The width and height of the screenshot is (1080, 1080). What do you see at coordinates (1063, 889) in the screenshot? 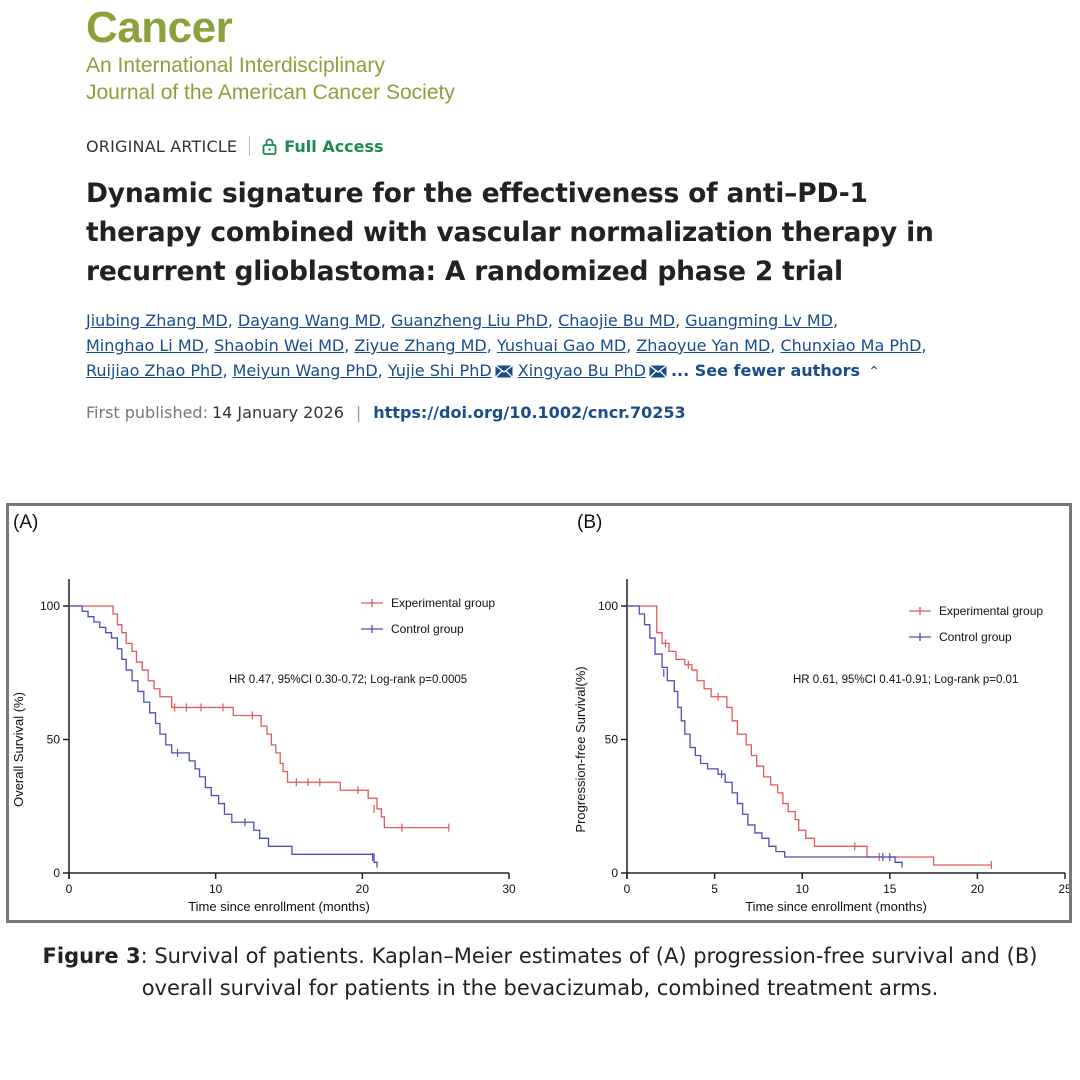
I see `x-tick-label: 25` at bounding box center [1063, 889].